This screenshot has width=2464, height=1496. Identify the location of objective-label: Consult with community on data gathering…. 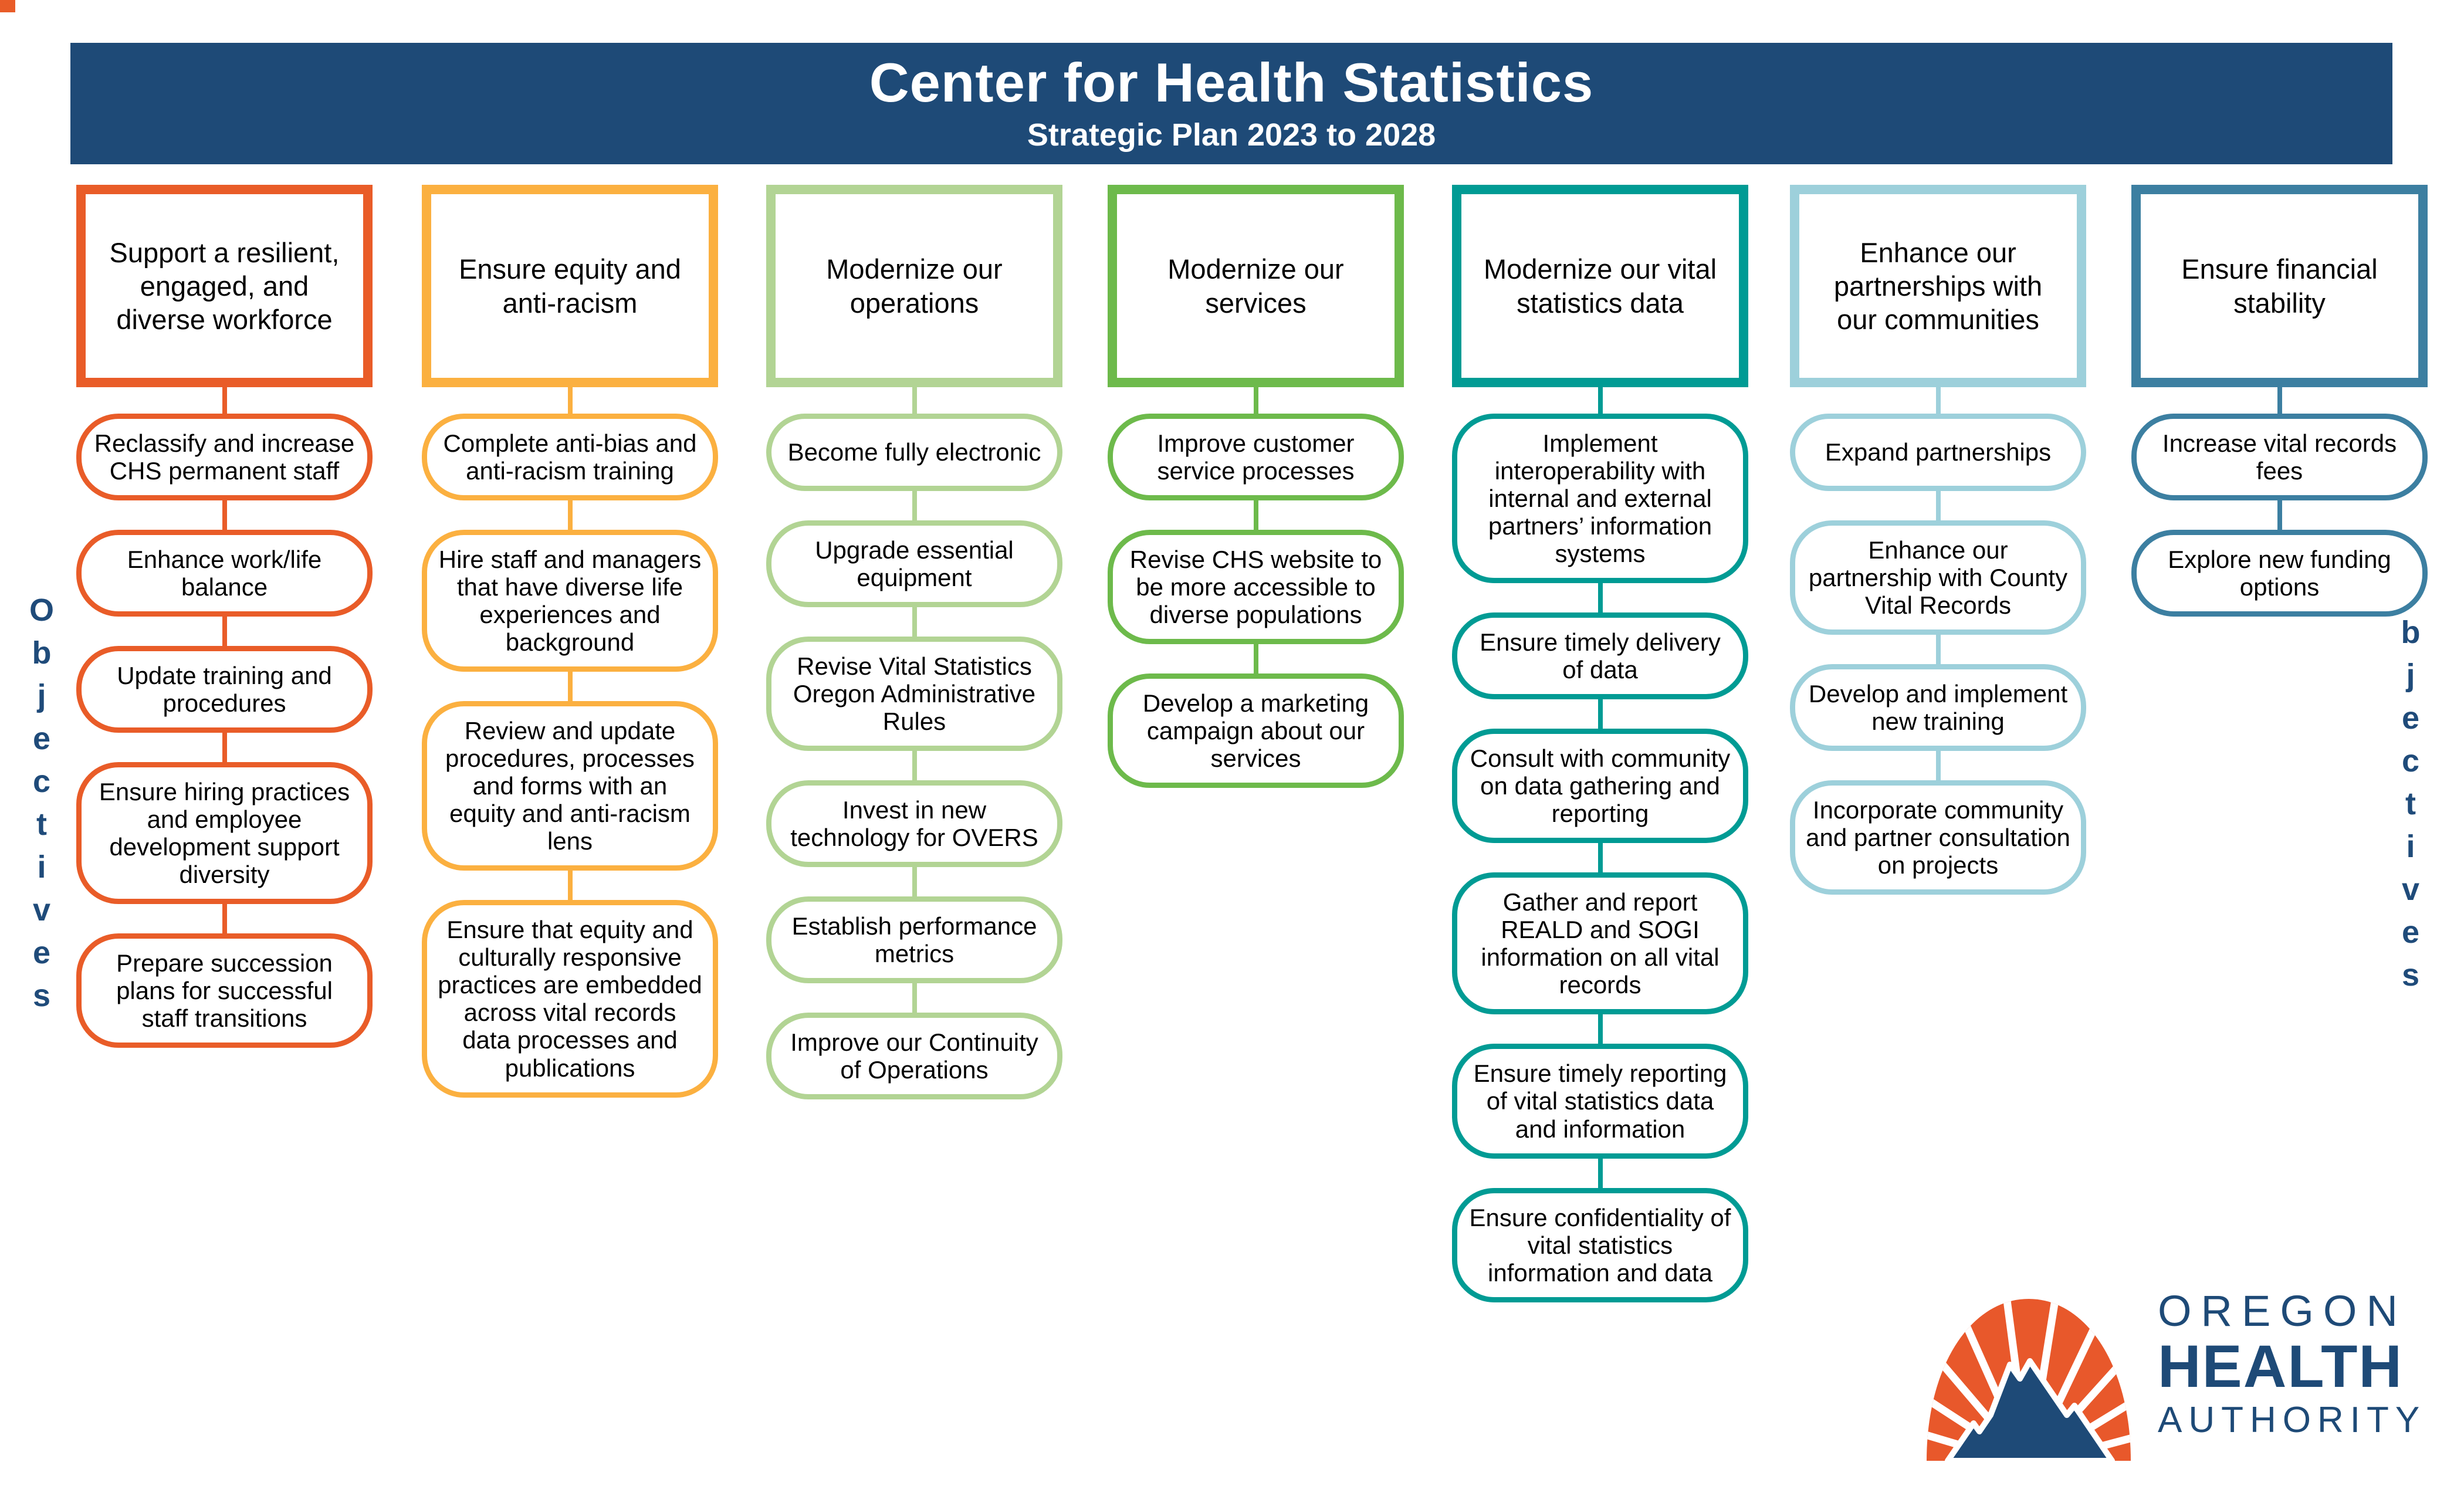
(1600, 786).